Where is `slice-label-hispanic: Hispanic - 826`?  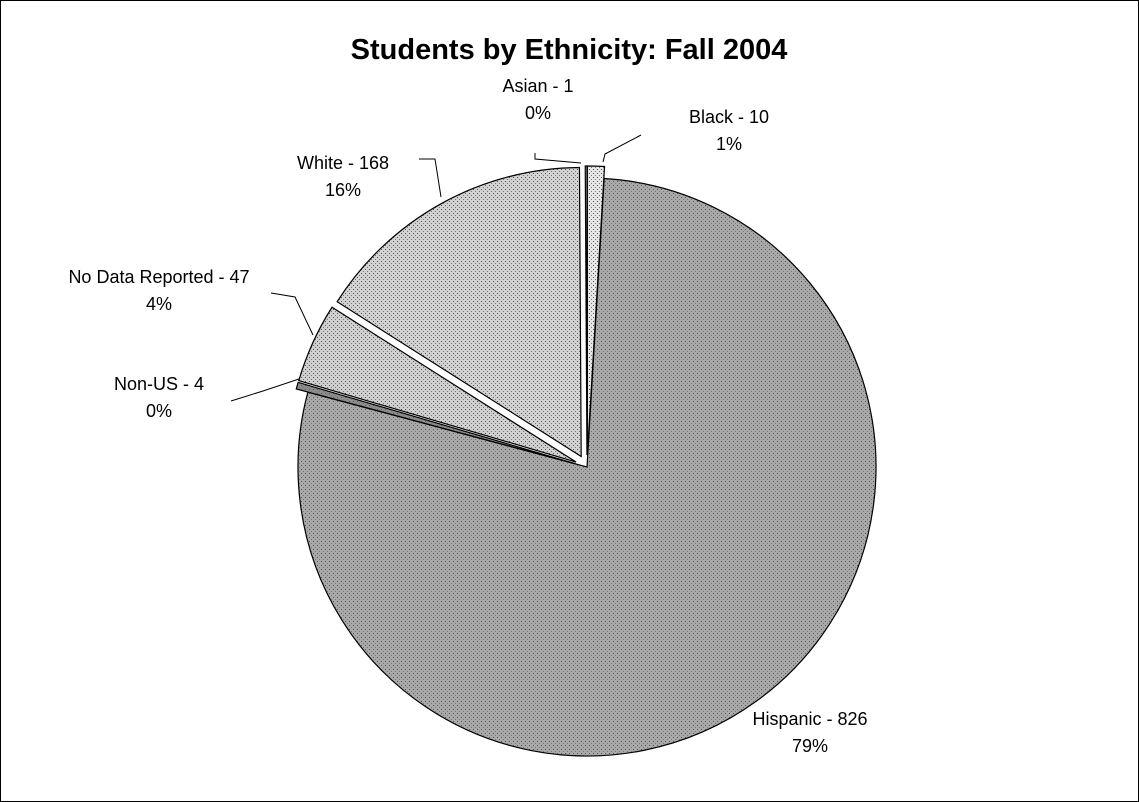 slice-label-hispanic: Hispanic - 826 is located at coordinates (809, 719).